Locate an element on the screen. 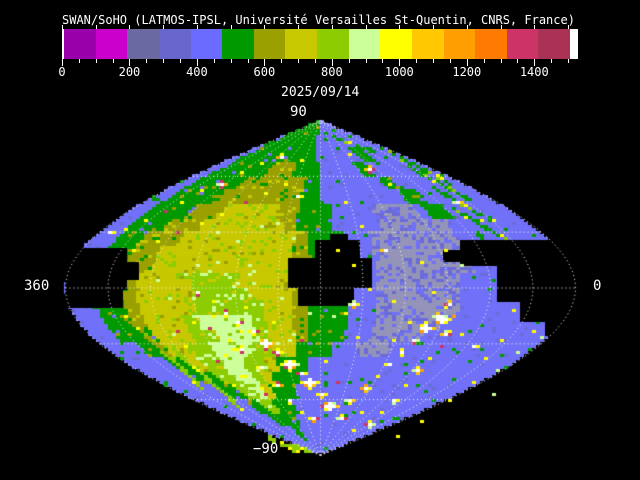 Image resolution: width=640 pixels, height=480 pixels. latitude-label-north: 90 is located at coordinates (298, 112).